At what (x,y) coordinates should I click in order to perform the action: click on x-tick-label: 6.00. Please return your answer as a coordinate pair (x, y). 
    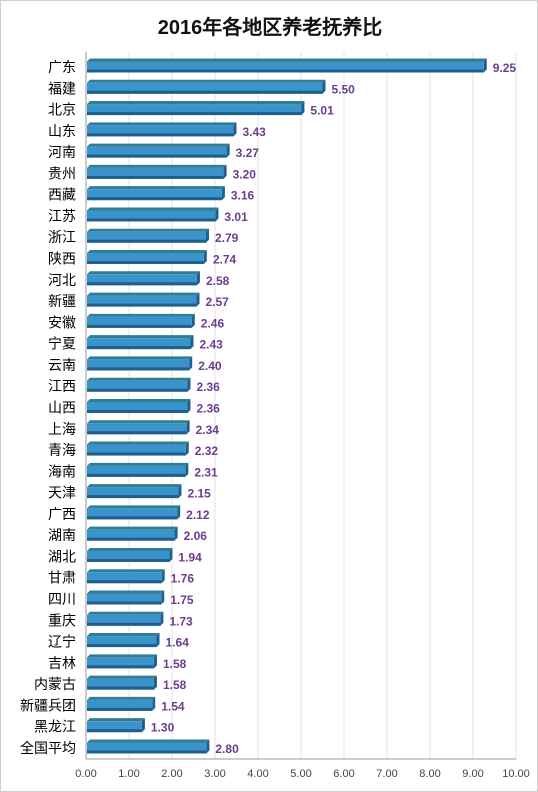
    Looking at the image, I should click on (343, 774).